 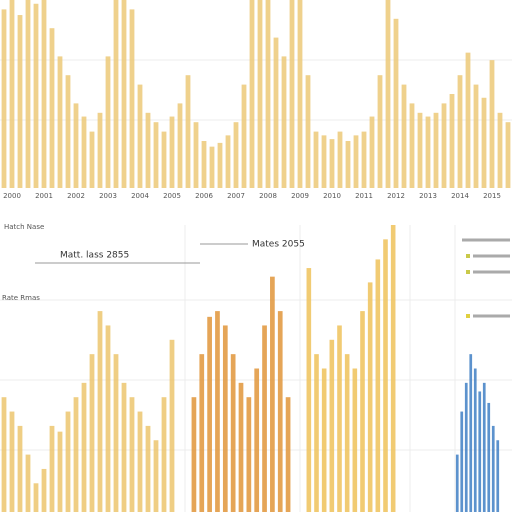 I want to click on chart-title: Mates 2055, so click(x=278, y=245).